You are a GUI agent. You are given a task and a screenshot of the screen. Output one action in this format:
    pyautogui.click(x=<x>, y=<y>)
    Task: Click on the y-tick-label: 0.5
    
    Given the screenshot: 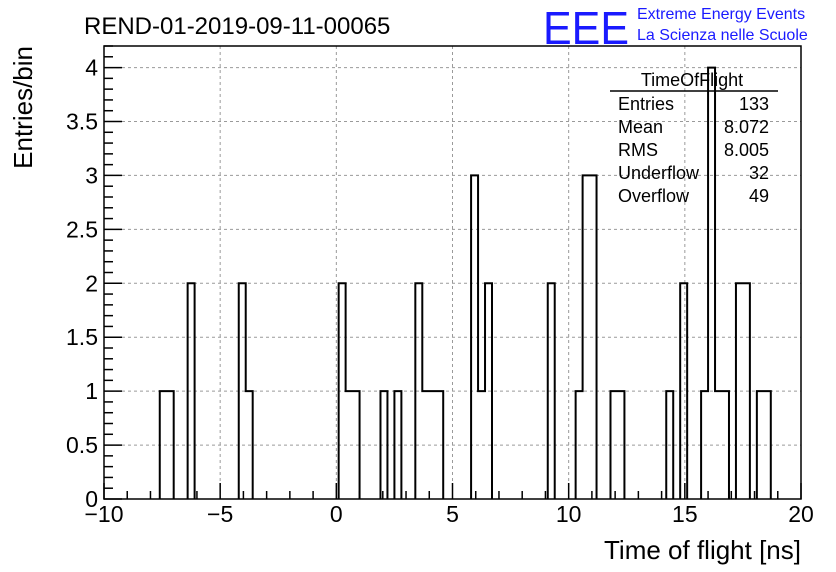 What is the action you would take?
    pyautogui.click(x=82, y=445)
    